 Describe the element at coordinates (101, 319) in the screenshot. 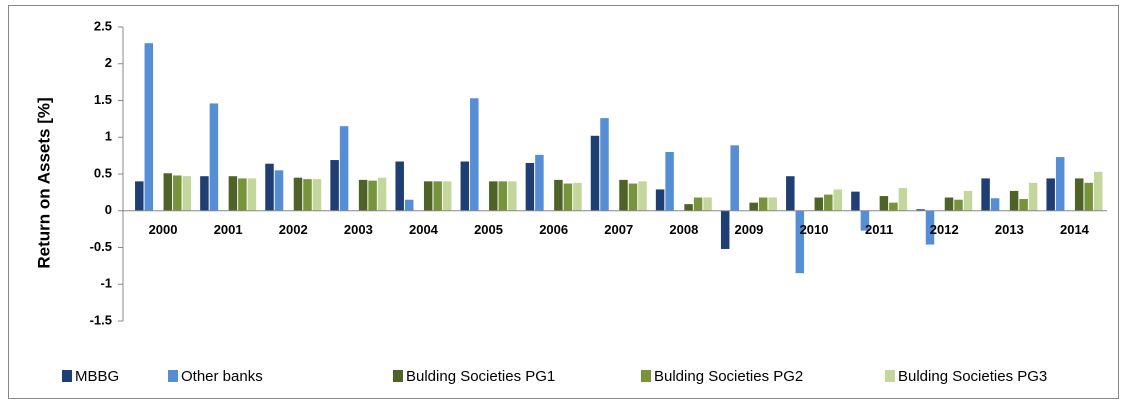

I see `y-tick-label: -1.5` at that location.